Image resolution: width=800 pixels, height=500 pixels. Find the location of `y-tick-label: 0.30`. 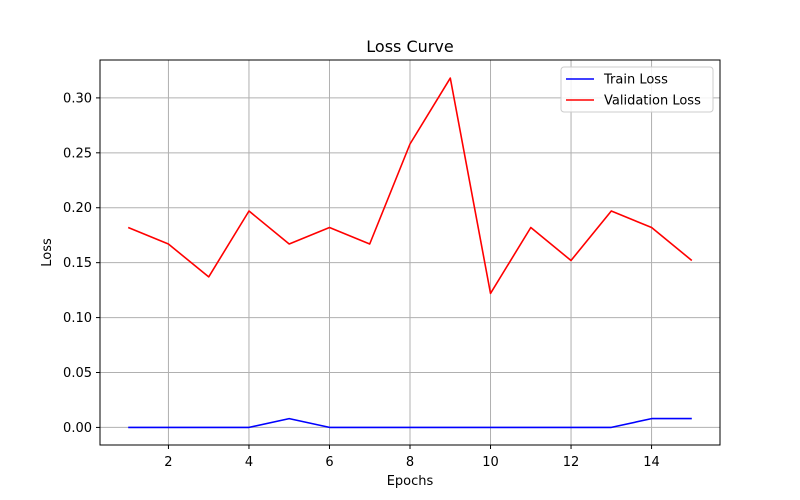

y-tick-label: 0.30 is located at coordinates (77, 98).